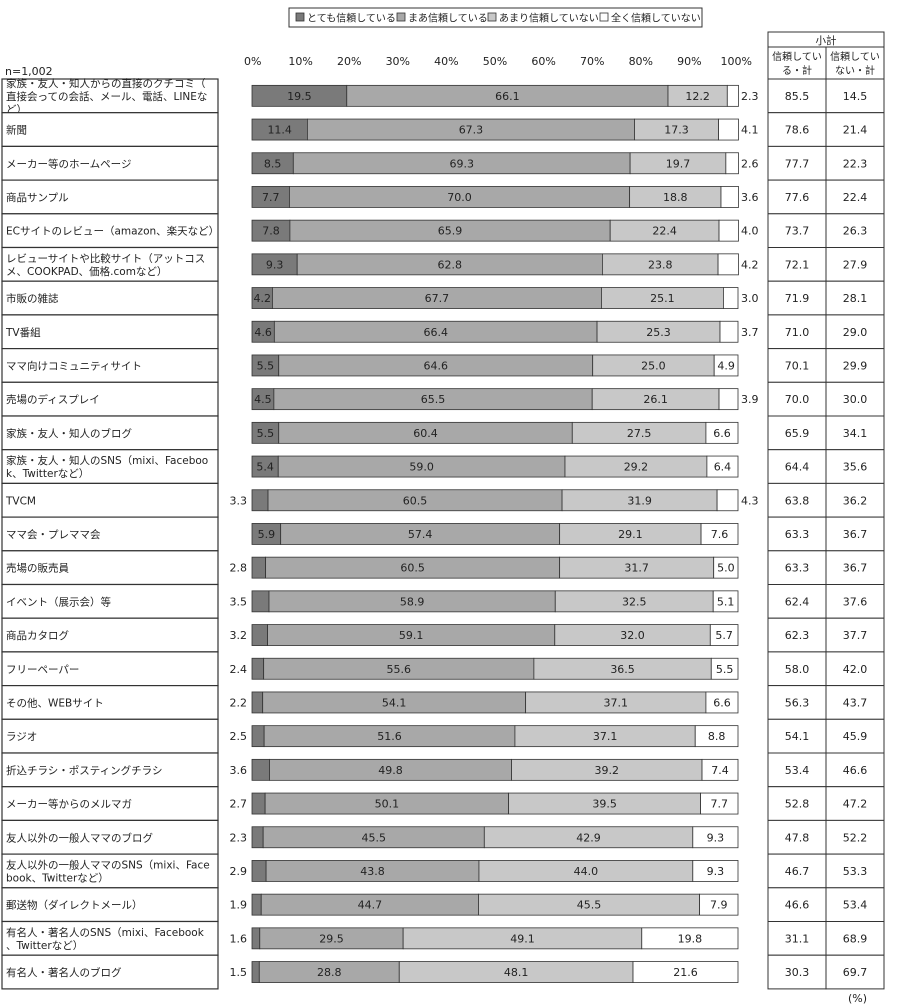 Image resolution: width=904 pixels, height=1007 pixels. What do you see at coordinates (498, 61) in the screenshot?
I see `x-axis: 0% 10% 20% 30% 40% 50% 60% 70% 80% 90% 100%` at bounding box center [498, 61].